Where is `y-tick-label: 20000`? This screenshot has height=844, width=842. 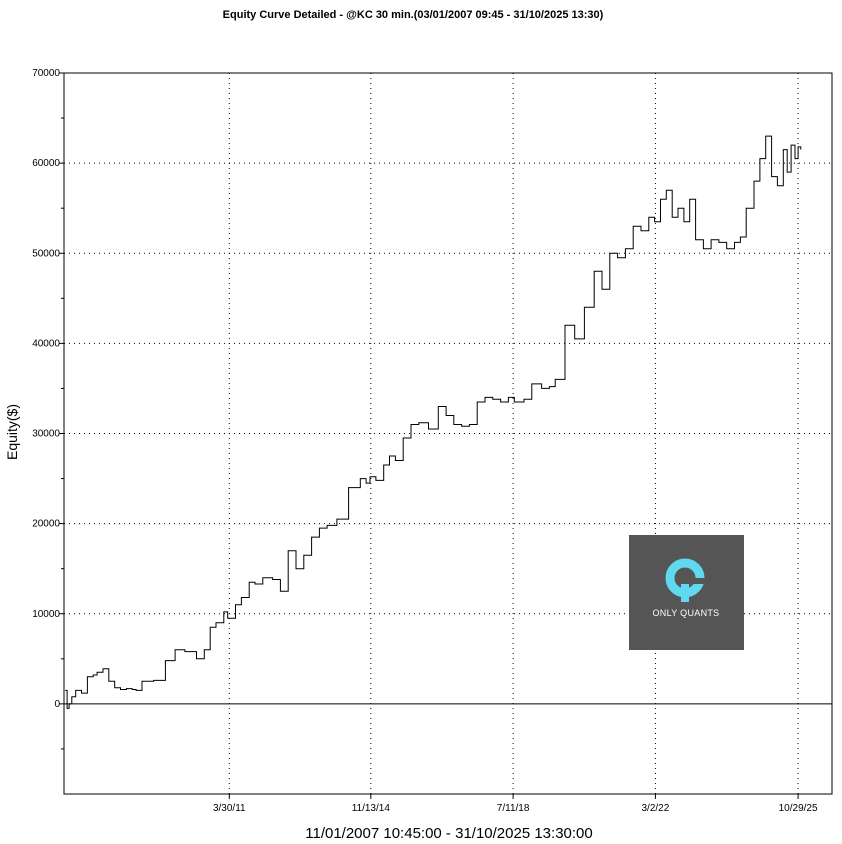 y-tick-label: 20000 is located at coordinates (46, 524).